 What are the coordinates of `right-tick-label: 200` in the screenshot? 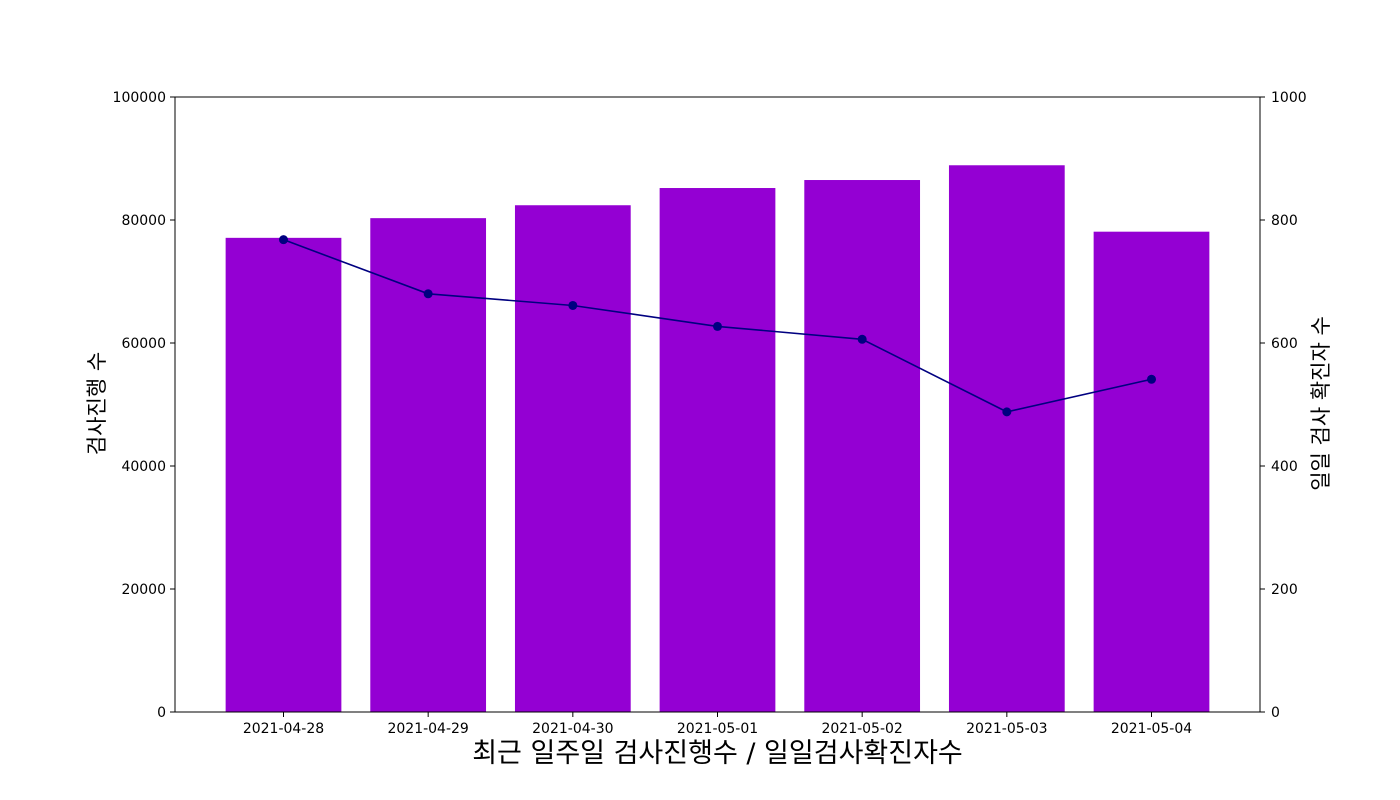 It's located at (1284, 590).